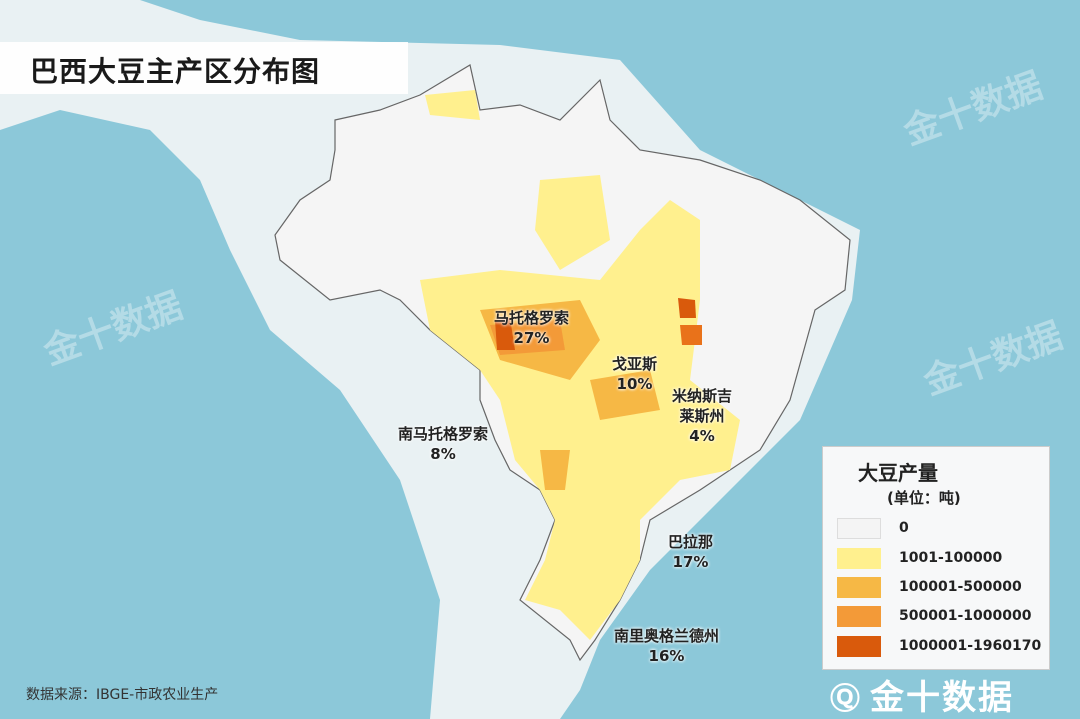  Describe the element at coordinates (922, 698) in the screenshot. I see `brand-logo: Ⓠ 金十数据` at that location.